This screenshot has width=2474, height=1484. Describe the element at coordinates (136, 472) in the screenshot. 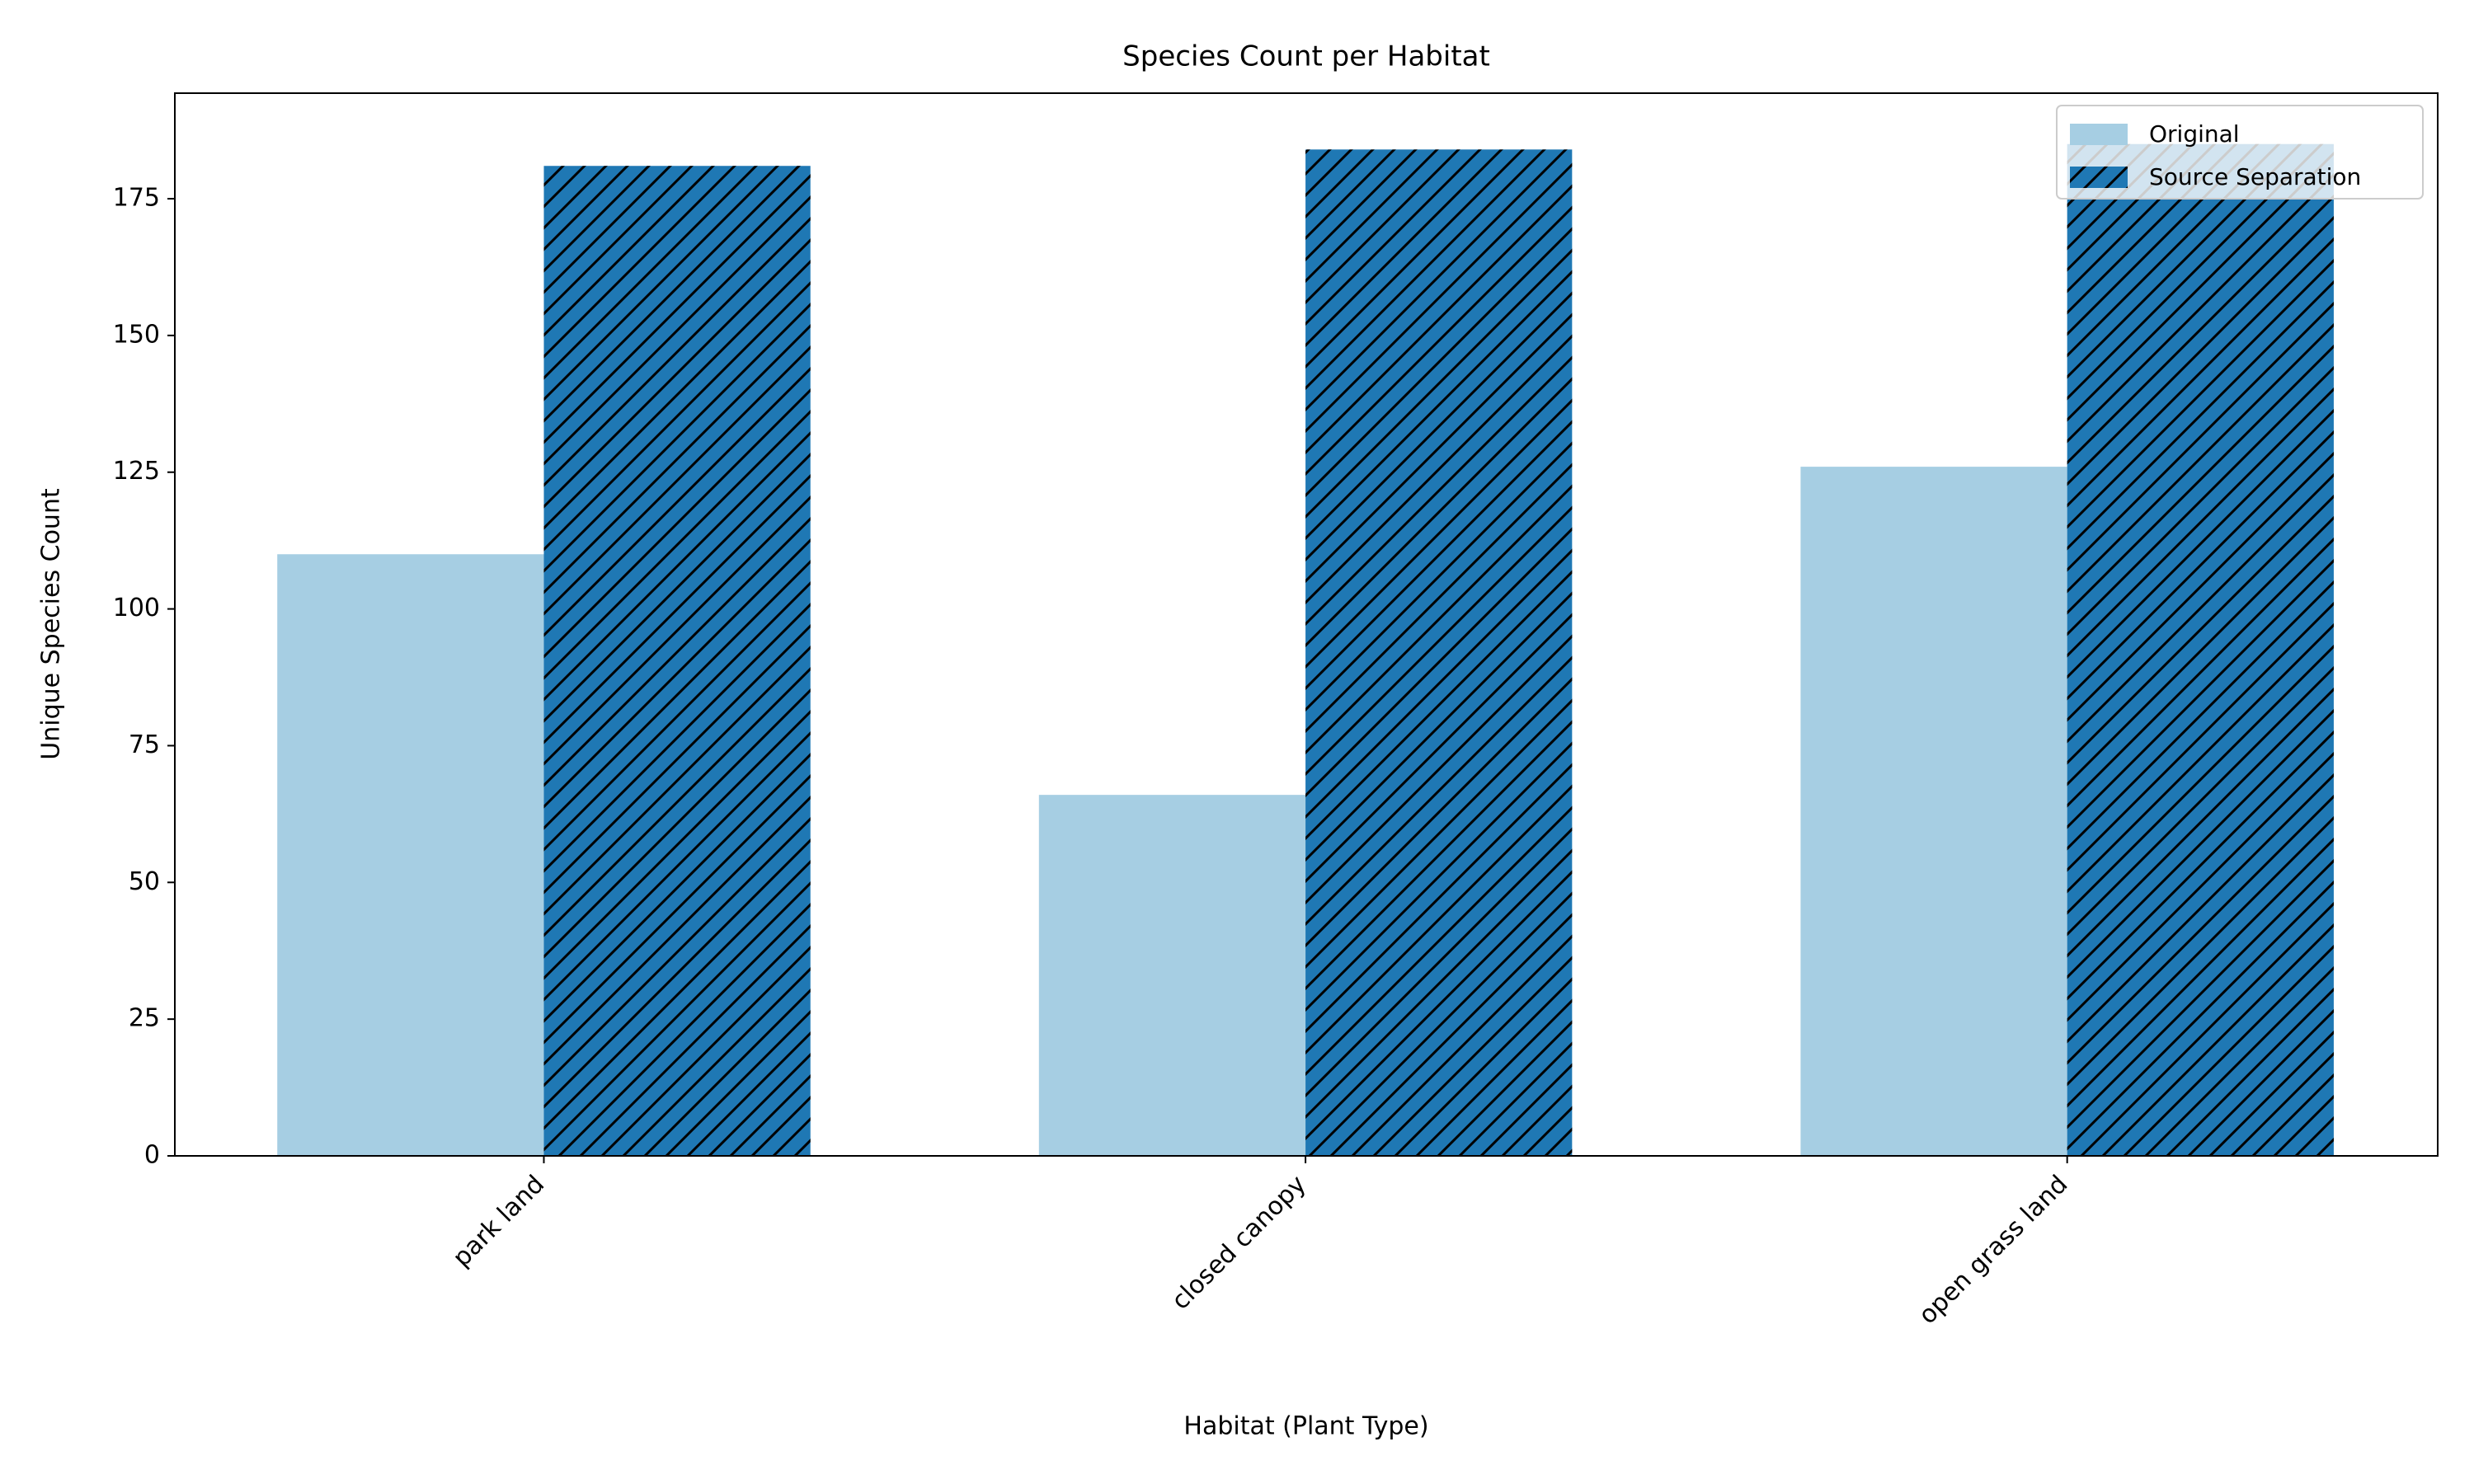

I see `y-tick-label: 125` at that location.